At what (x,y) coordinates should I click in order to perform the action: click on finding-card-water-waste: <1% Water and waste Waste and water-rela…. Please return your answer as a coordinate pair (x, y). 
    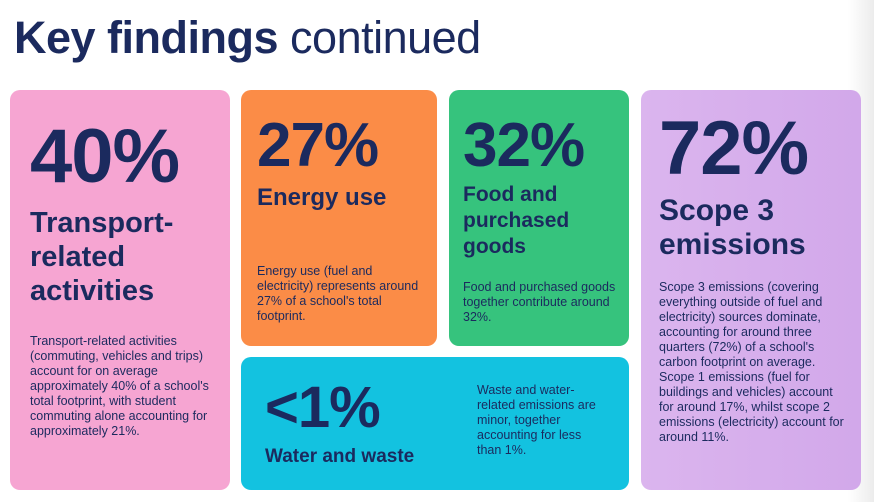
    Looking at the image, I should click on (435, 423).